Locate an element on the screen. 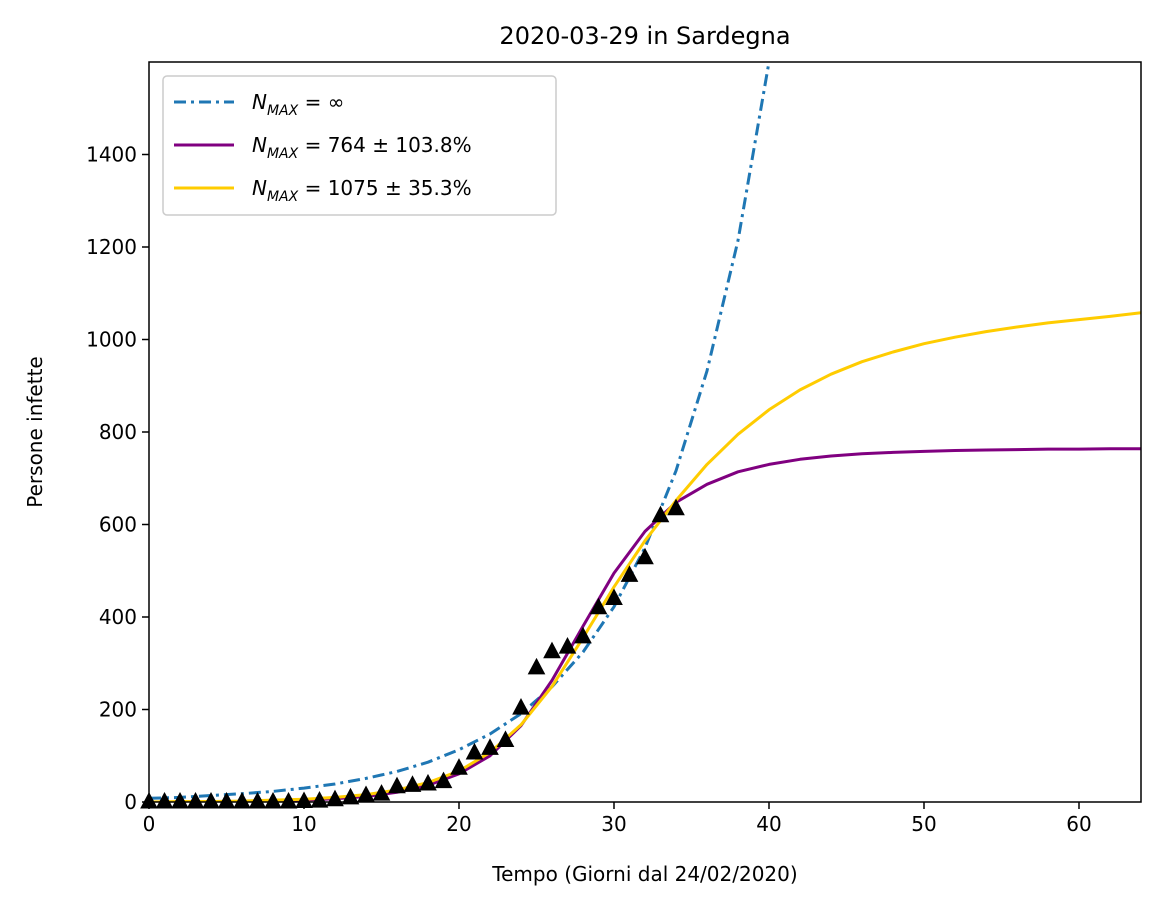 The height and width of the screenshot is (908, 1161). y-tick-label: 0 is located at coordinates (130, 802).